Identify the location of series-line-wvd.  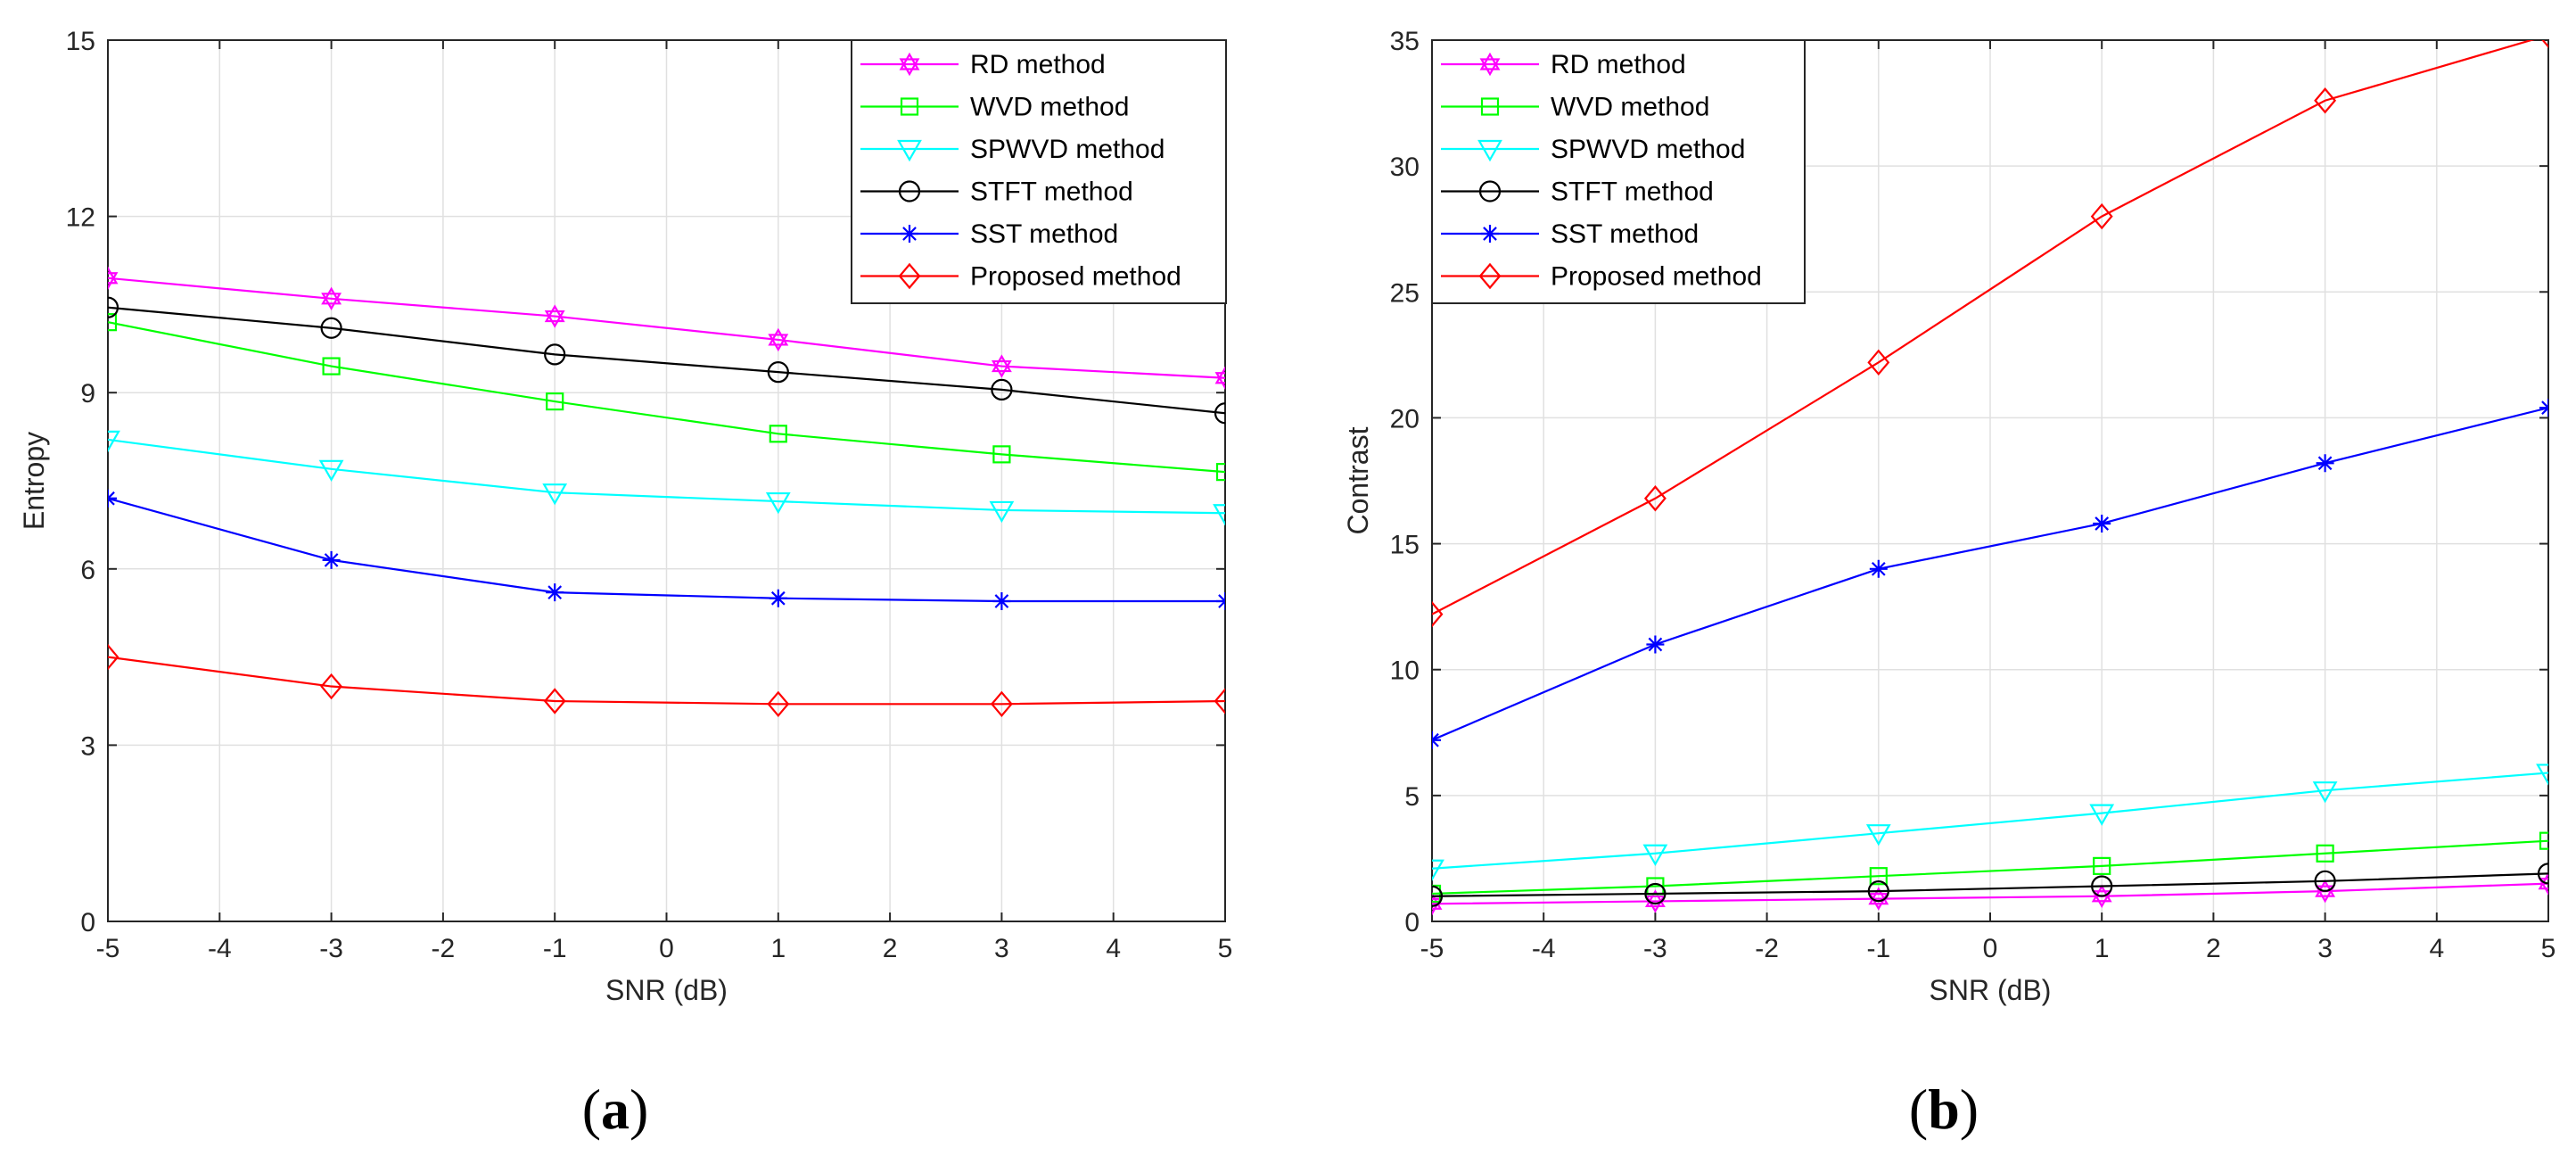
(1990, 867).